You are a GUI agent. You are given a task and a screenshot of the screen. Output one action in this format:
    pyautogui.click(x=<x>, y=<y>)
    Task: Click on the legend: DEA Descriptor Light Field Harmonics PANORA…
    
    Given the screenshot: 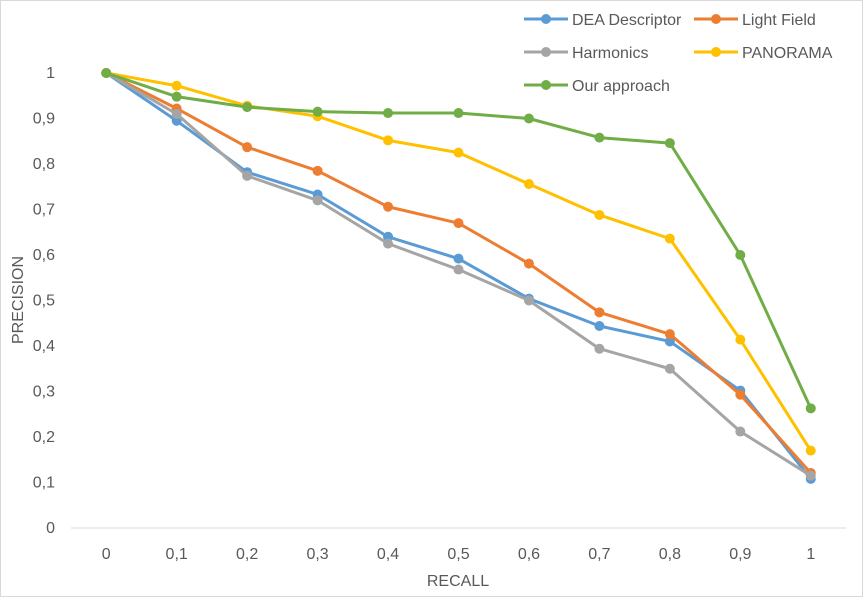 What is the action you would take?
    pyautogui.click(x=678, y=53)
    